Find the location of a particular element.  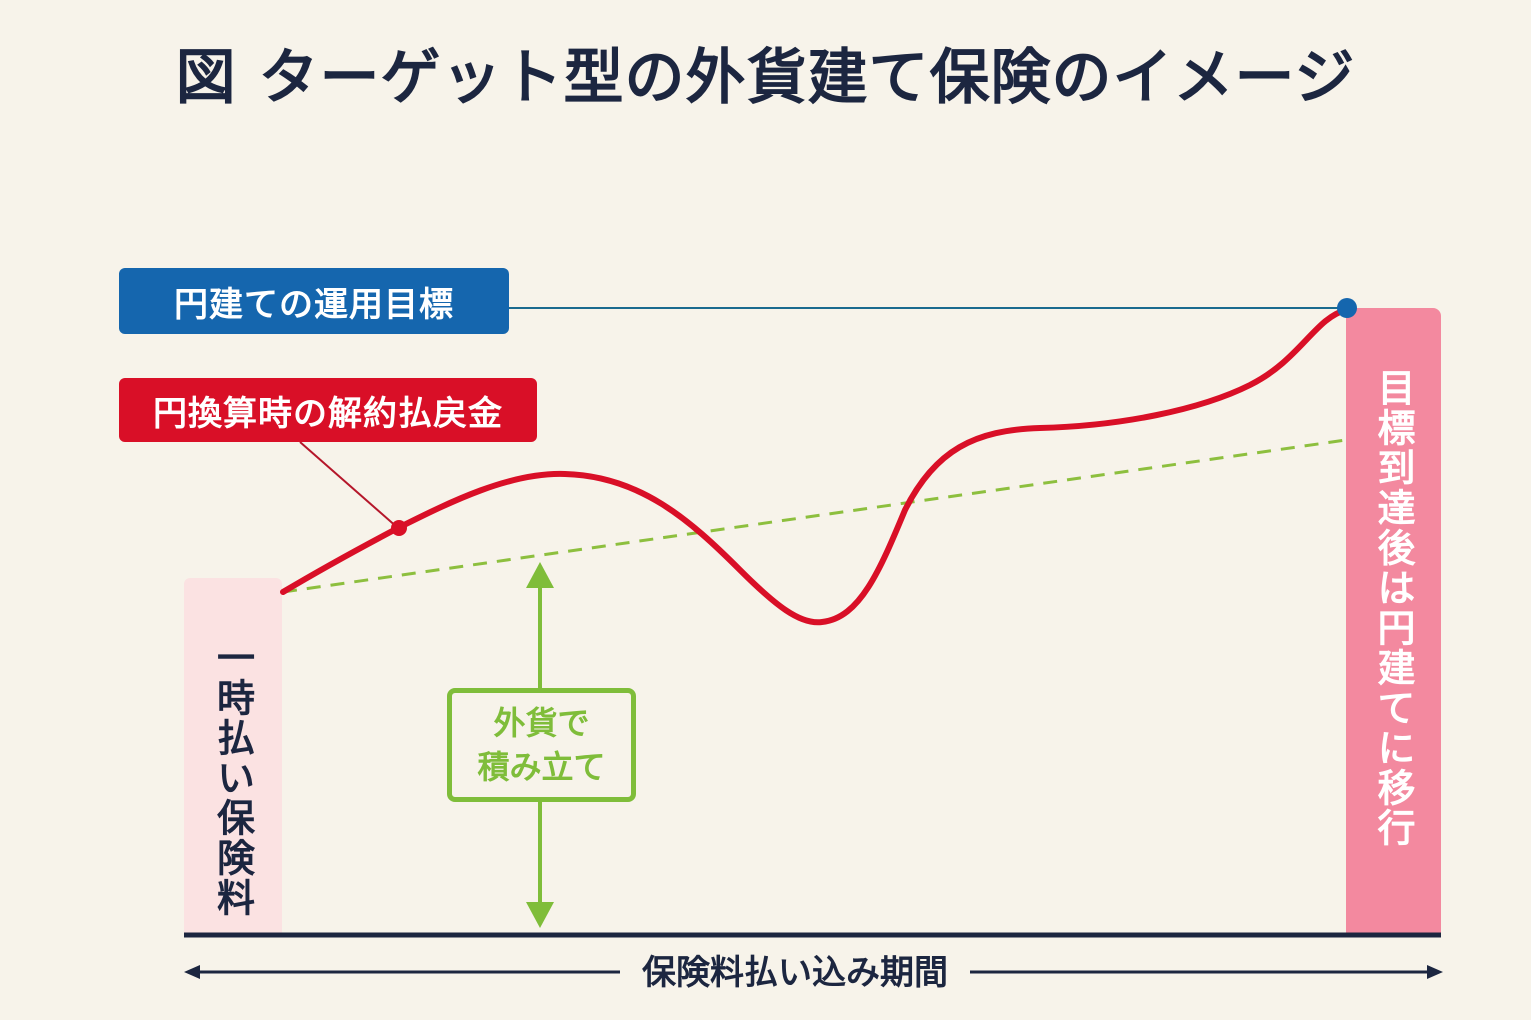

arrow-right-icon is located at coordinates (1435, 972).